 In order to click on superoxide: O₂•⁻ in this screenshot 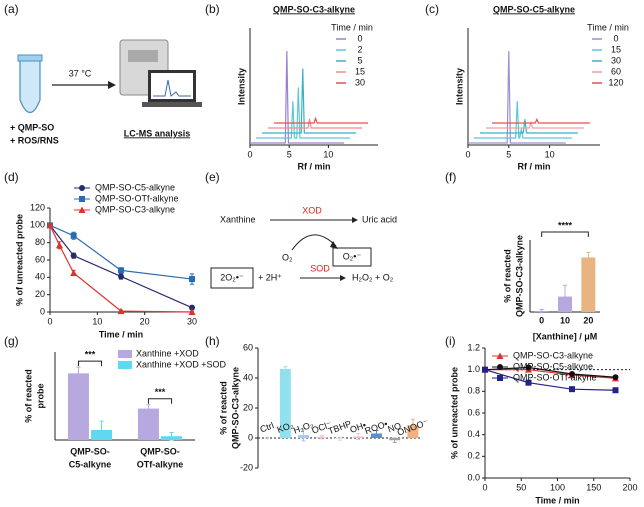, I will do `click(352, 256)`.